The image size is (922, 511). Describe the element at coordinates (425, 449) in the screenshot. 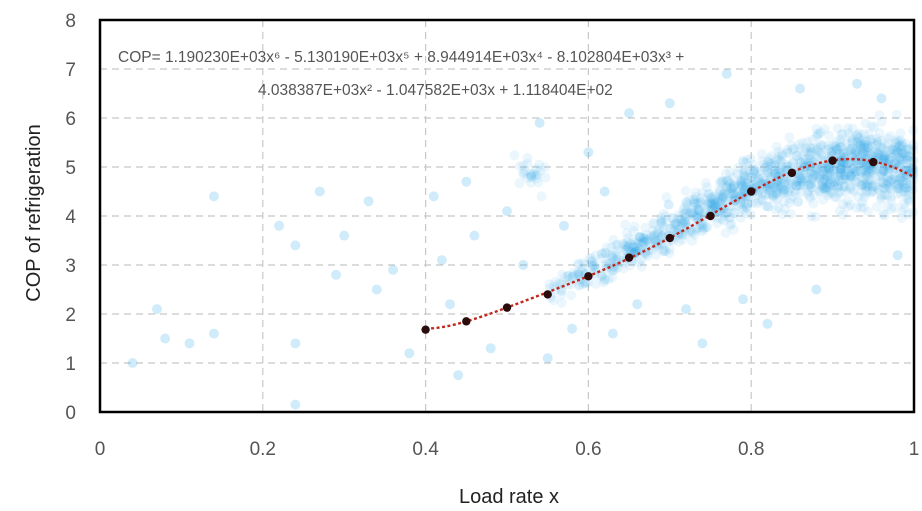

I see `x-tick-label: 0.4` at that location.